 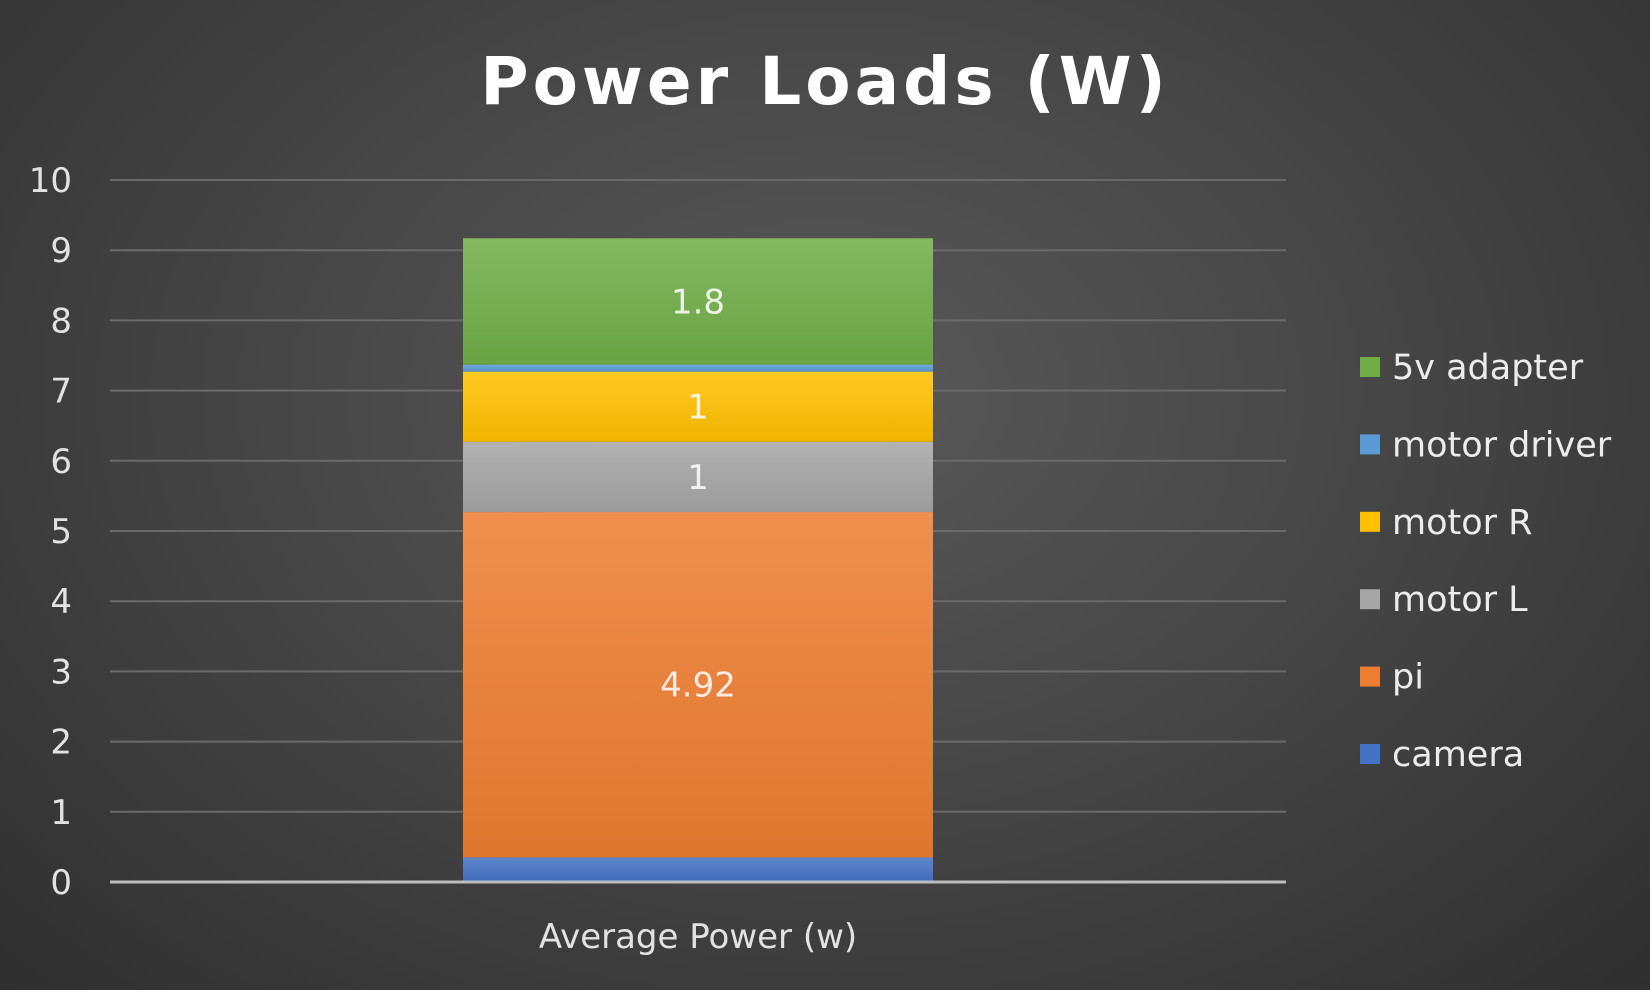 I want to click on y-tick-label: 2, so click(x=61, y=743).